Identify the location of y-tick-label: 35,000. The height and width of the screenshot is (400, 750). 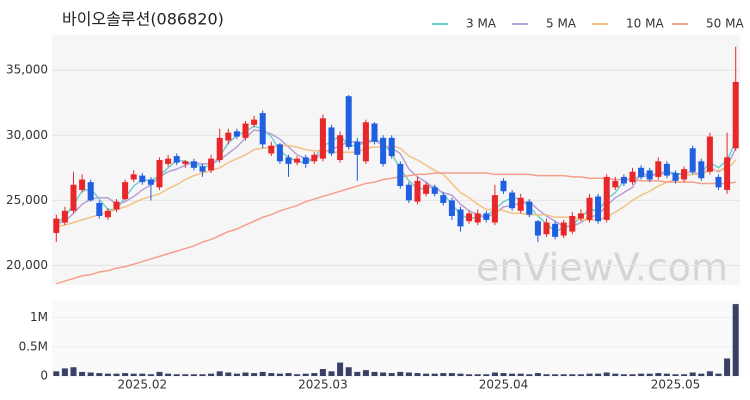
(27, 70).